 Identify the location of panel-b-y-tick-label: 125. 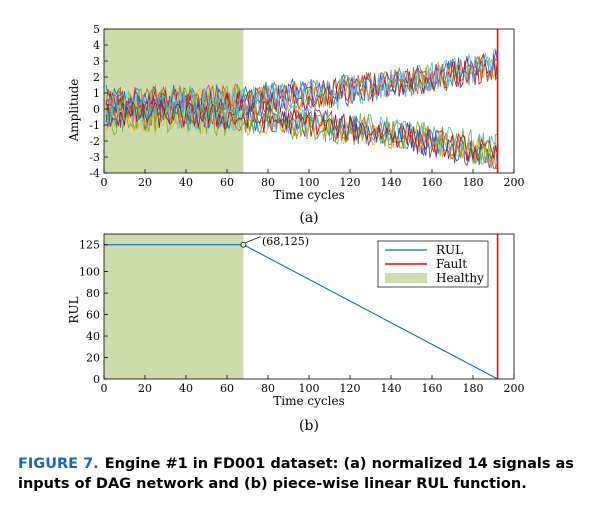
(89, 245).